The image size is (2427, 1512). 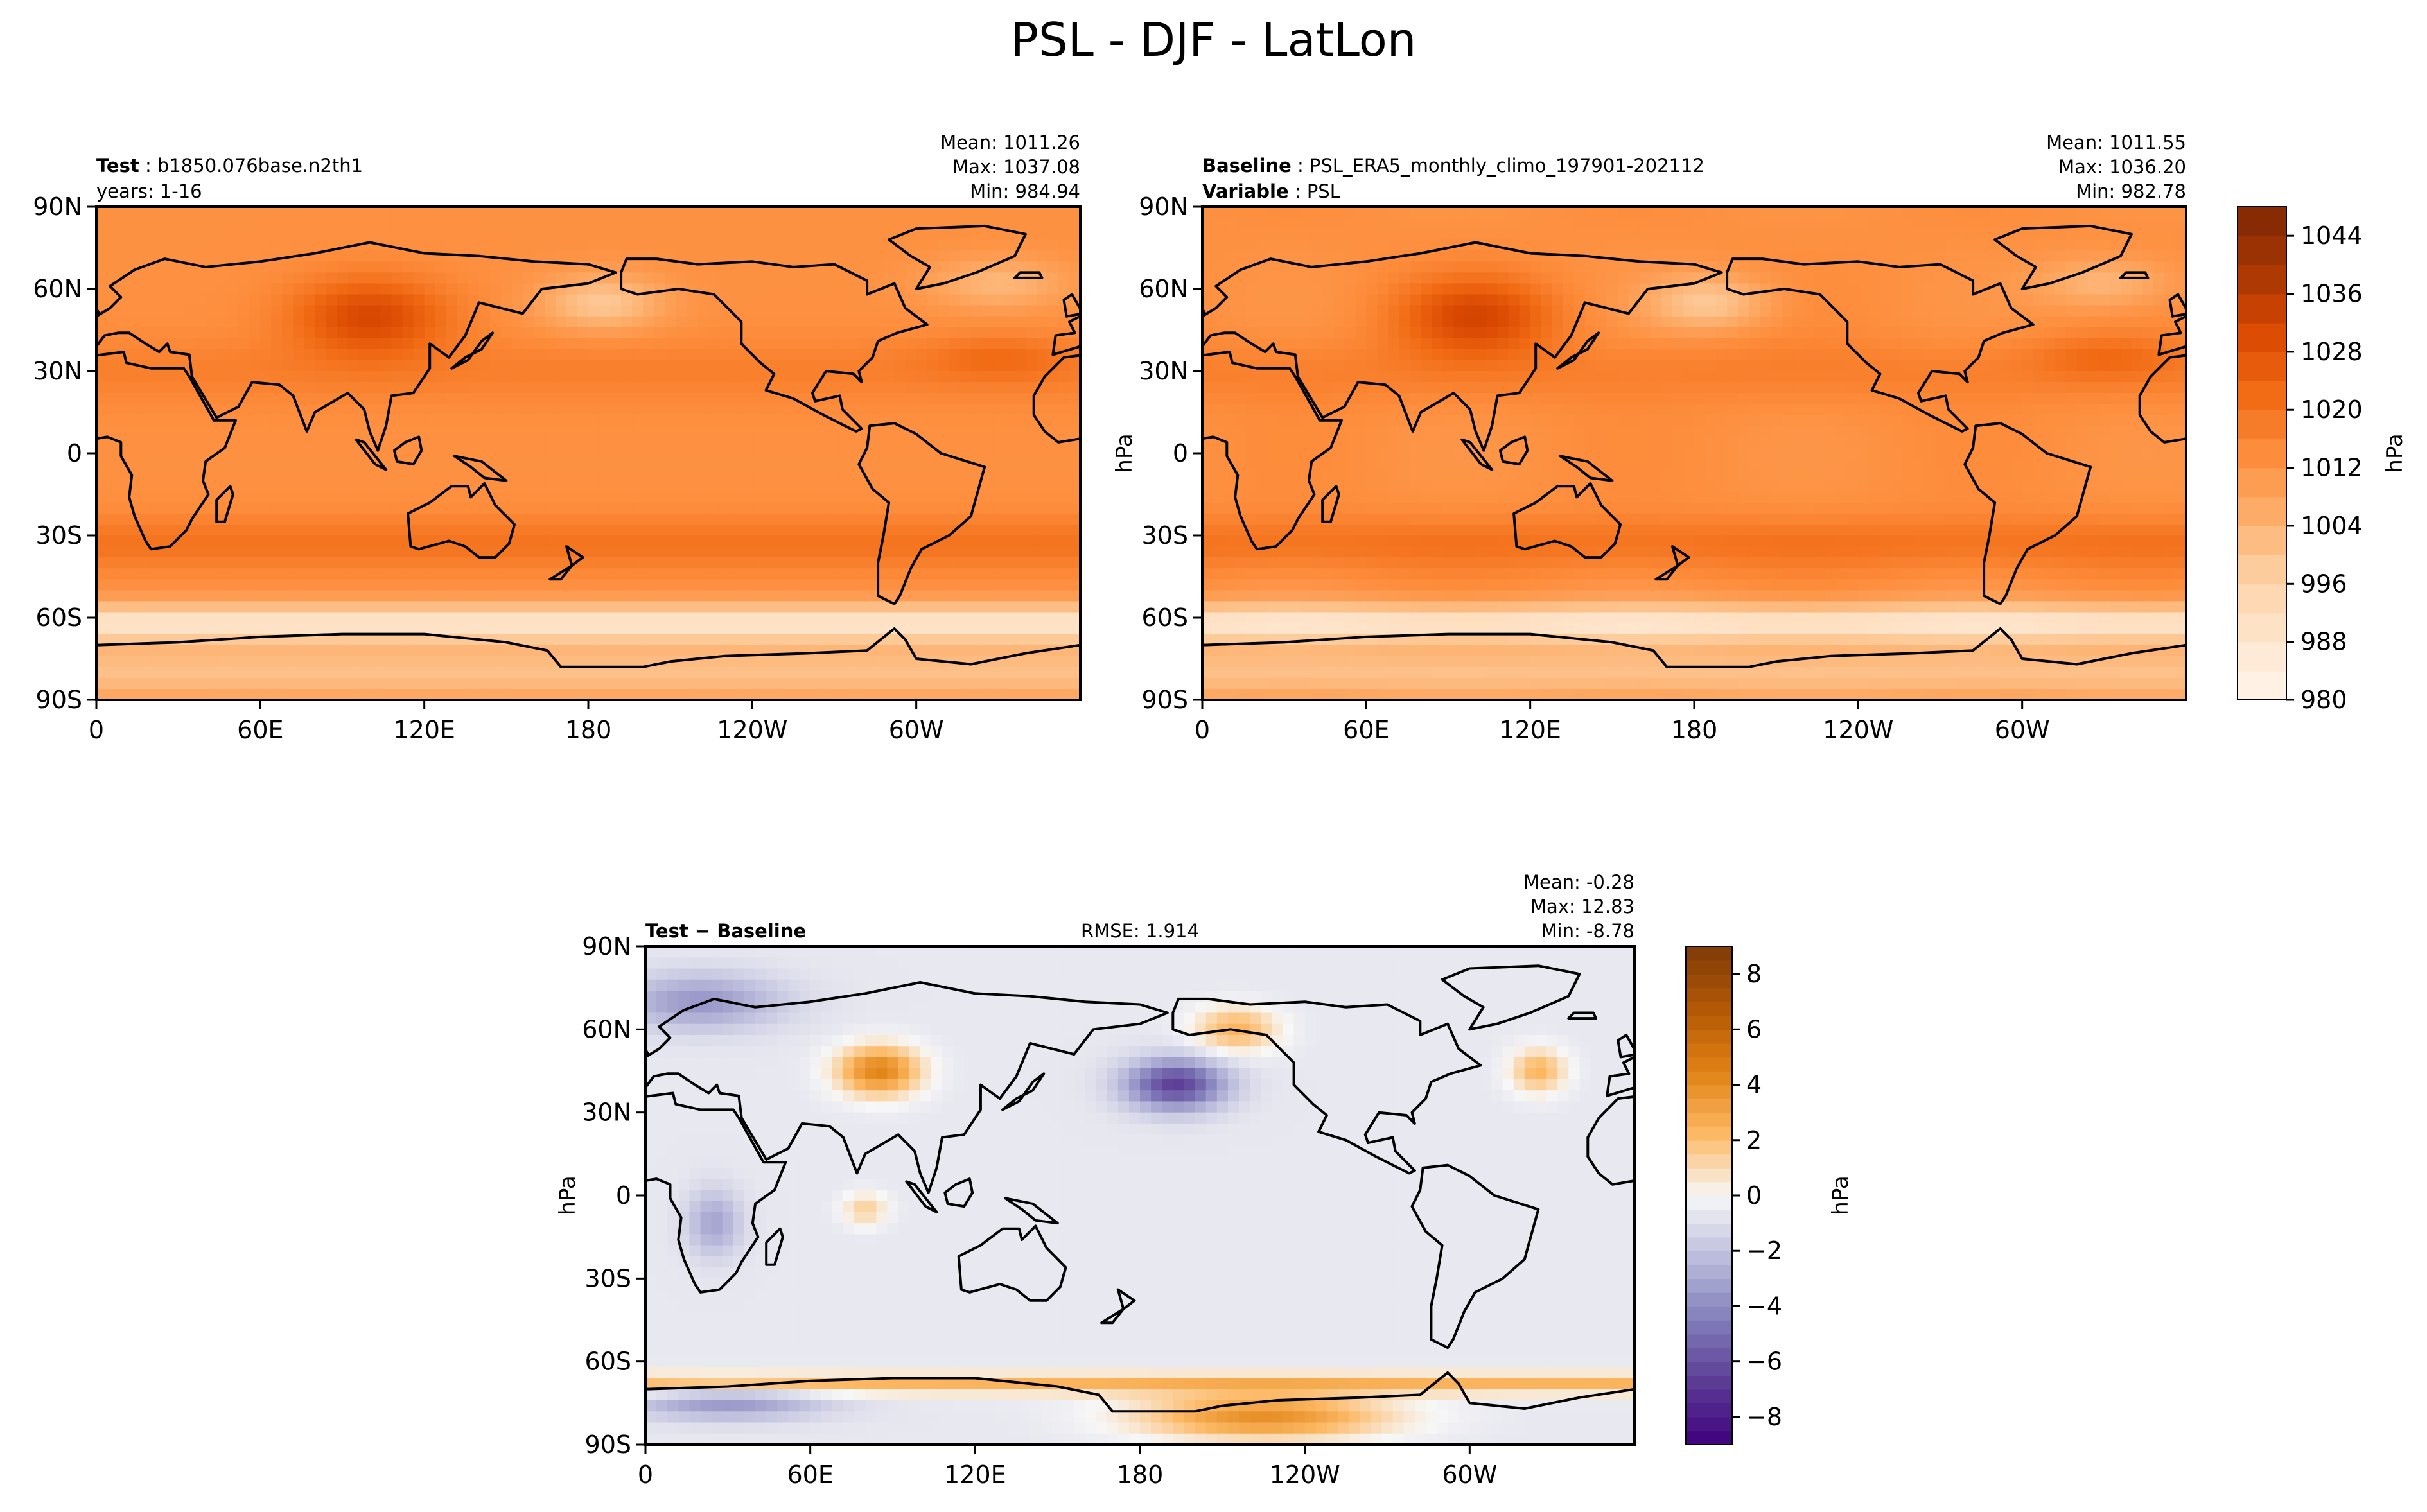 What do you see at coordinates (1582, 906) in the screenshot?
I see `stat-1: Max: 12.83` at bounding box center [1582, 906].